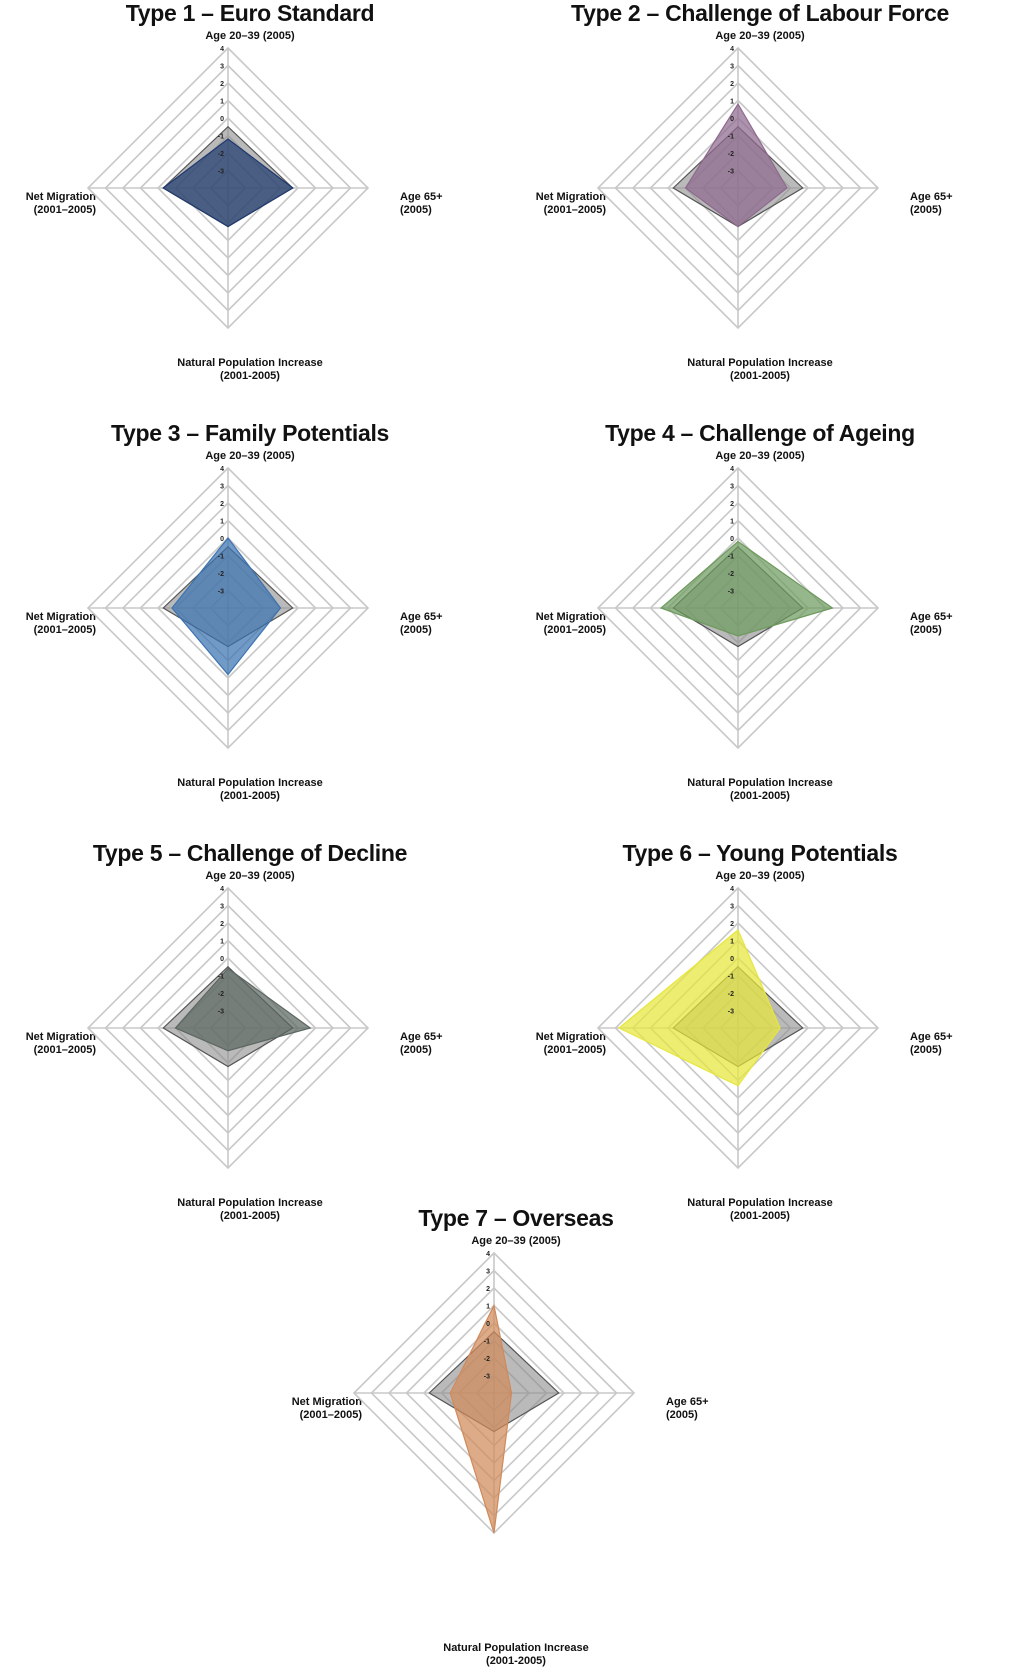 This screenshot has height=1674, width=1020. Describe the element at coordinates (760, 13) in the screenshot. I see `chart-title: Type 2 – Challenge of Labour Force` at that location.